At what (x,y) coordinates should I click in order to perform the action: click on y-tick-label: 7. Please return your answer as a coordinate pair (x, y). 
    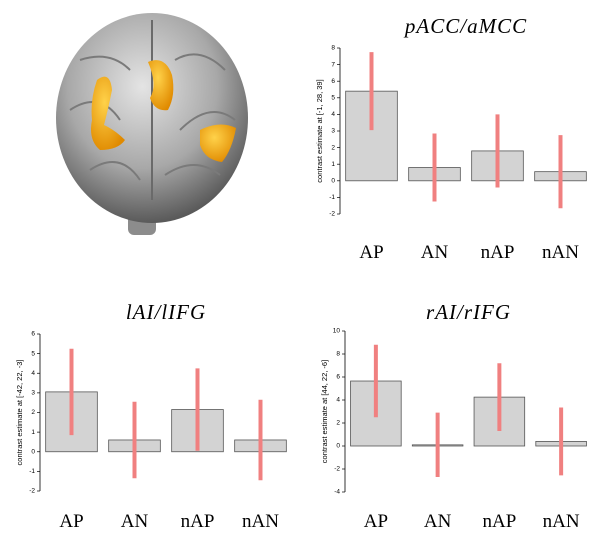
    Looking at the image, I should click on (333, 64).